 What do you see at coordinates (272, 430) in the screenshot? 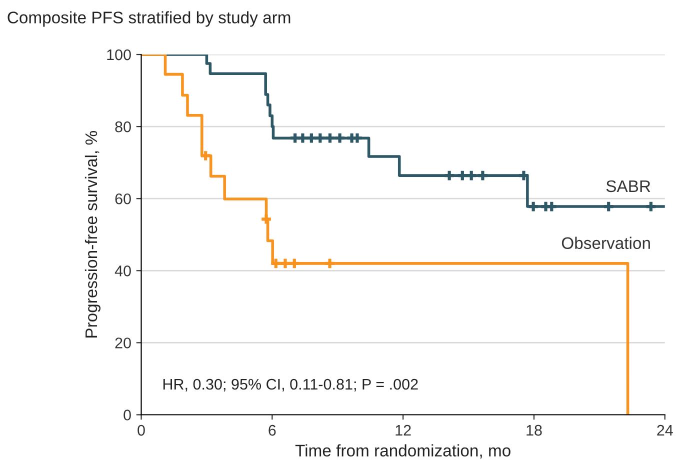
I see `x-tick-label: 6` at bounding box center [272, 430].